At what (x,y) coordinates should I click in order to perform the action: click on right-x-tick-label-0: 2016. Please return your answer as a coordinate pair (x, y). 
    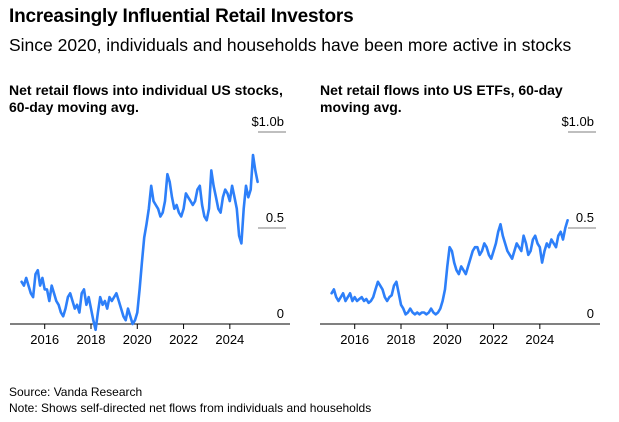
    Looking at the image, I should click on (354, 339).